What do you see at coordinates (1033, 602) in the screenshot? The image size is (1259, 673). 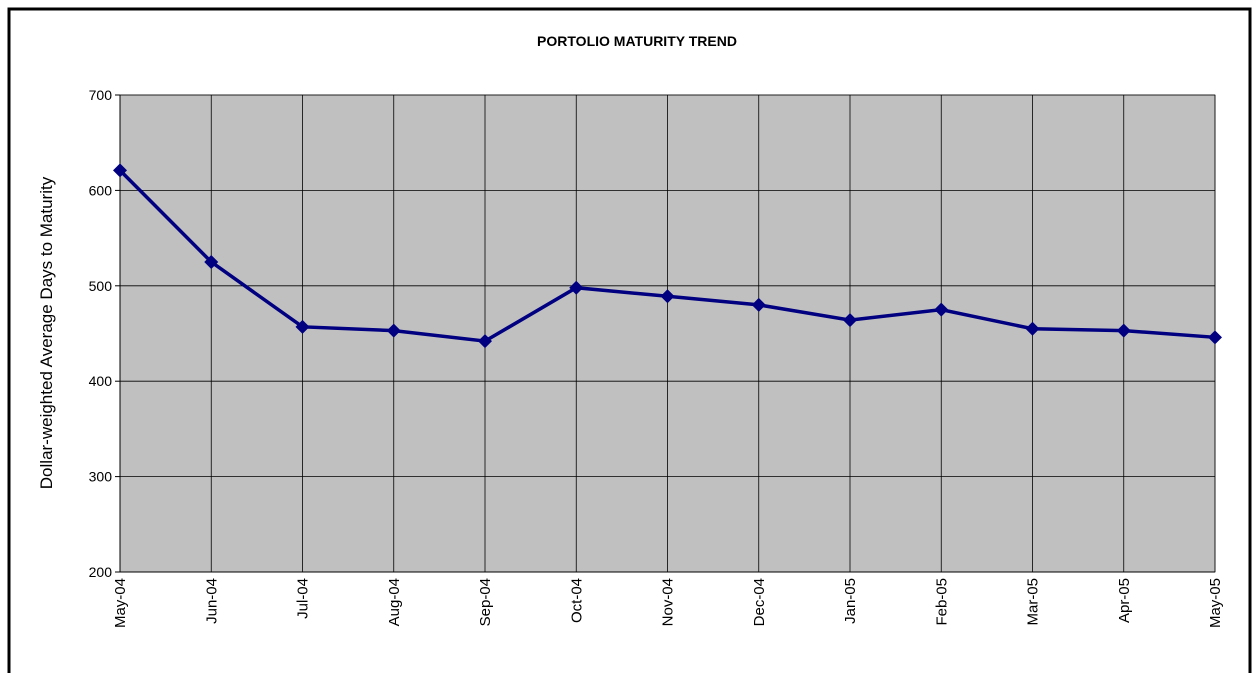 I see `x-tick-label: Mar-05` at bounding box center [1033, 602].